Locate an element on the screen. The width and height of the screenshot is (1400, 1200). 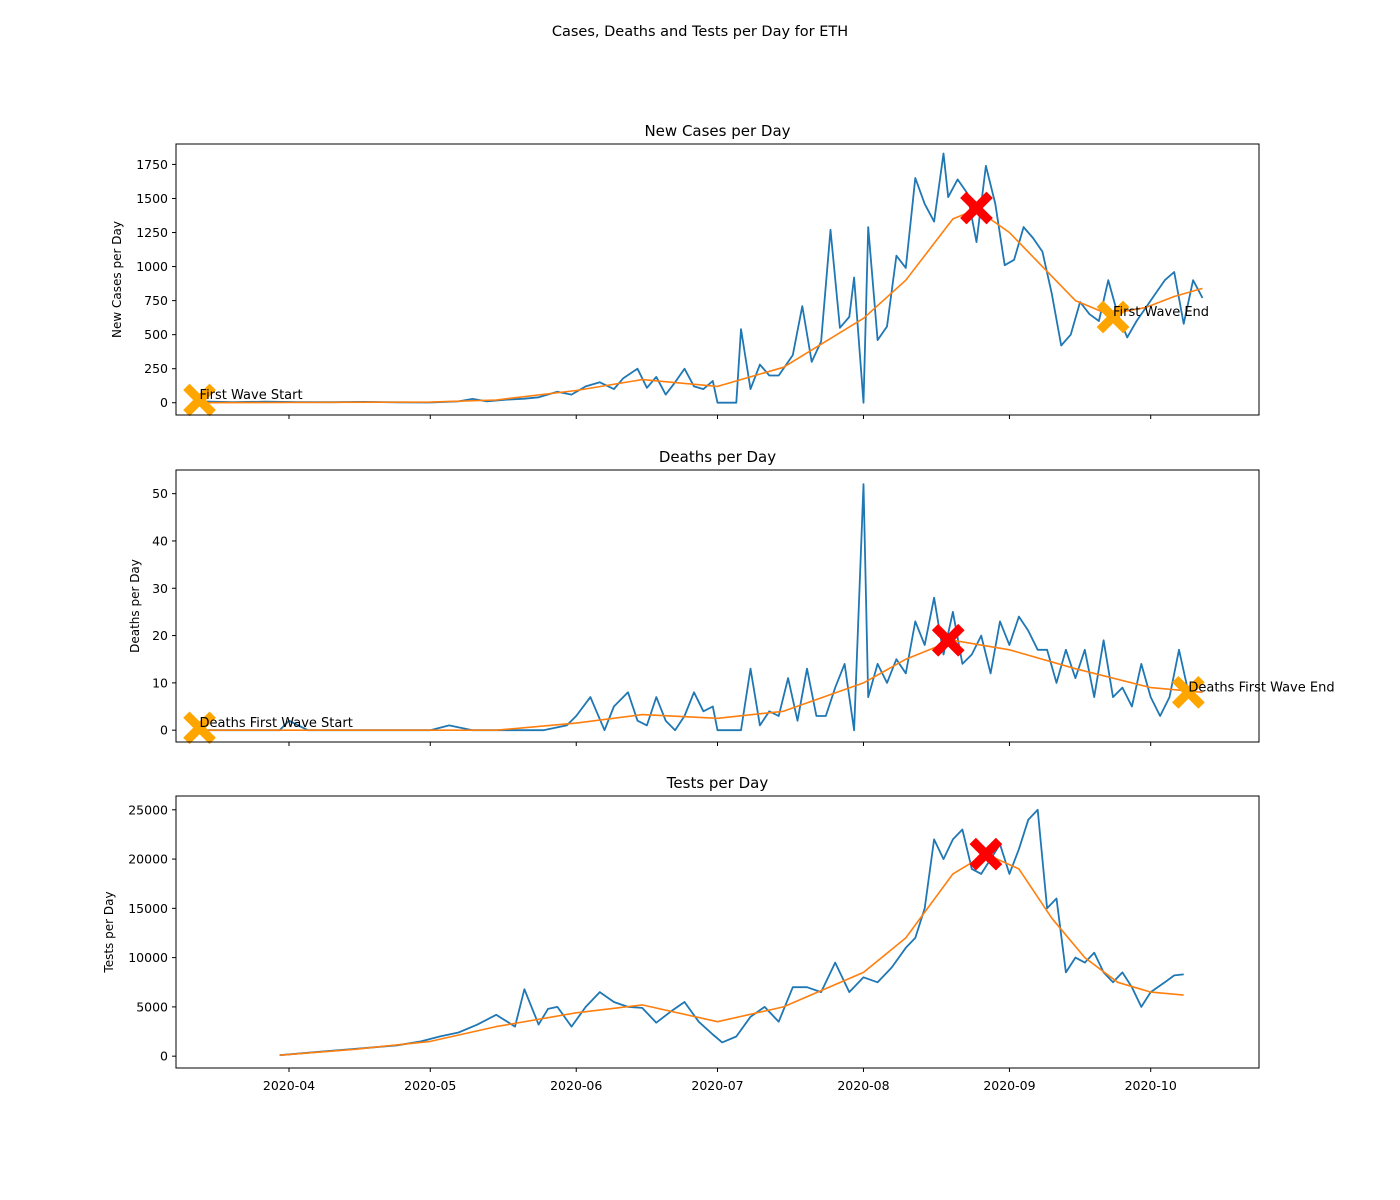
x-tick-label: 2020-10 is located at coordinates (1151, 1085).